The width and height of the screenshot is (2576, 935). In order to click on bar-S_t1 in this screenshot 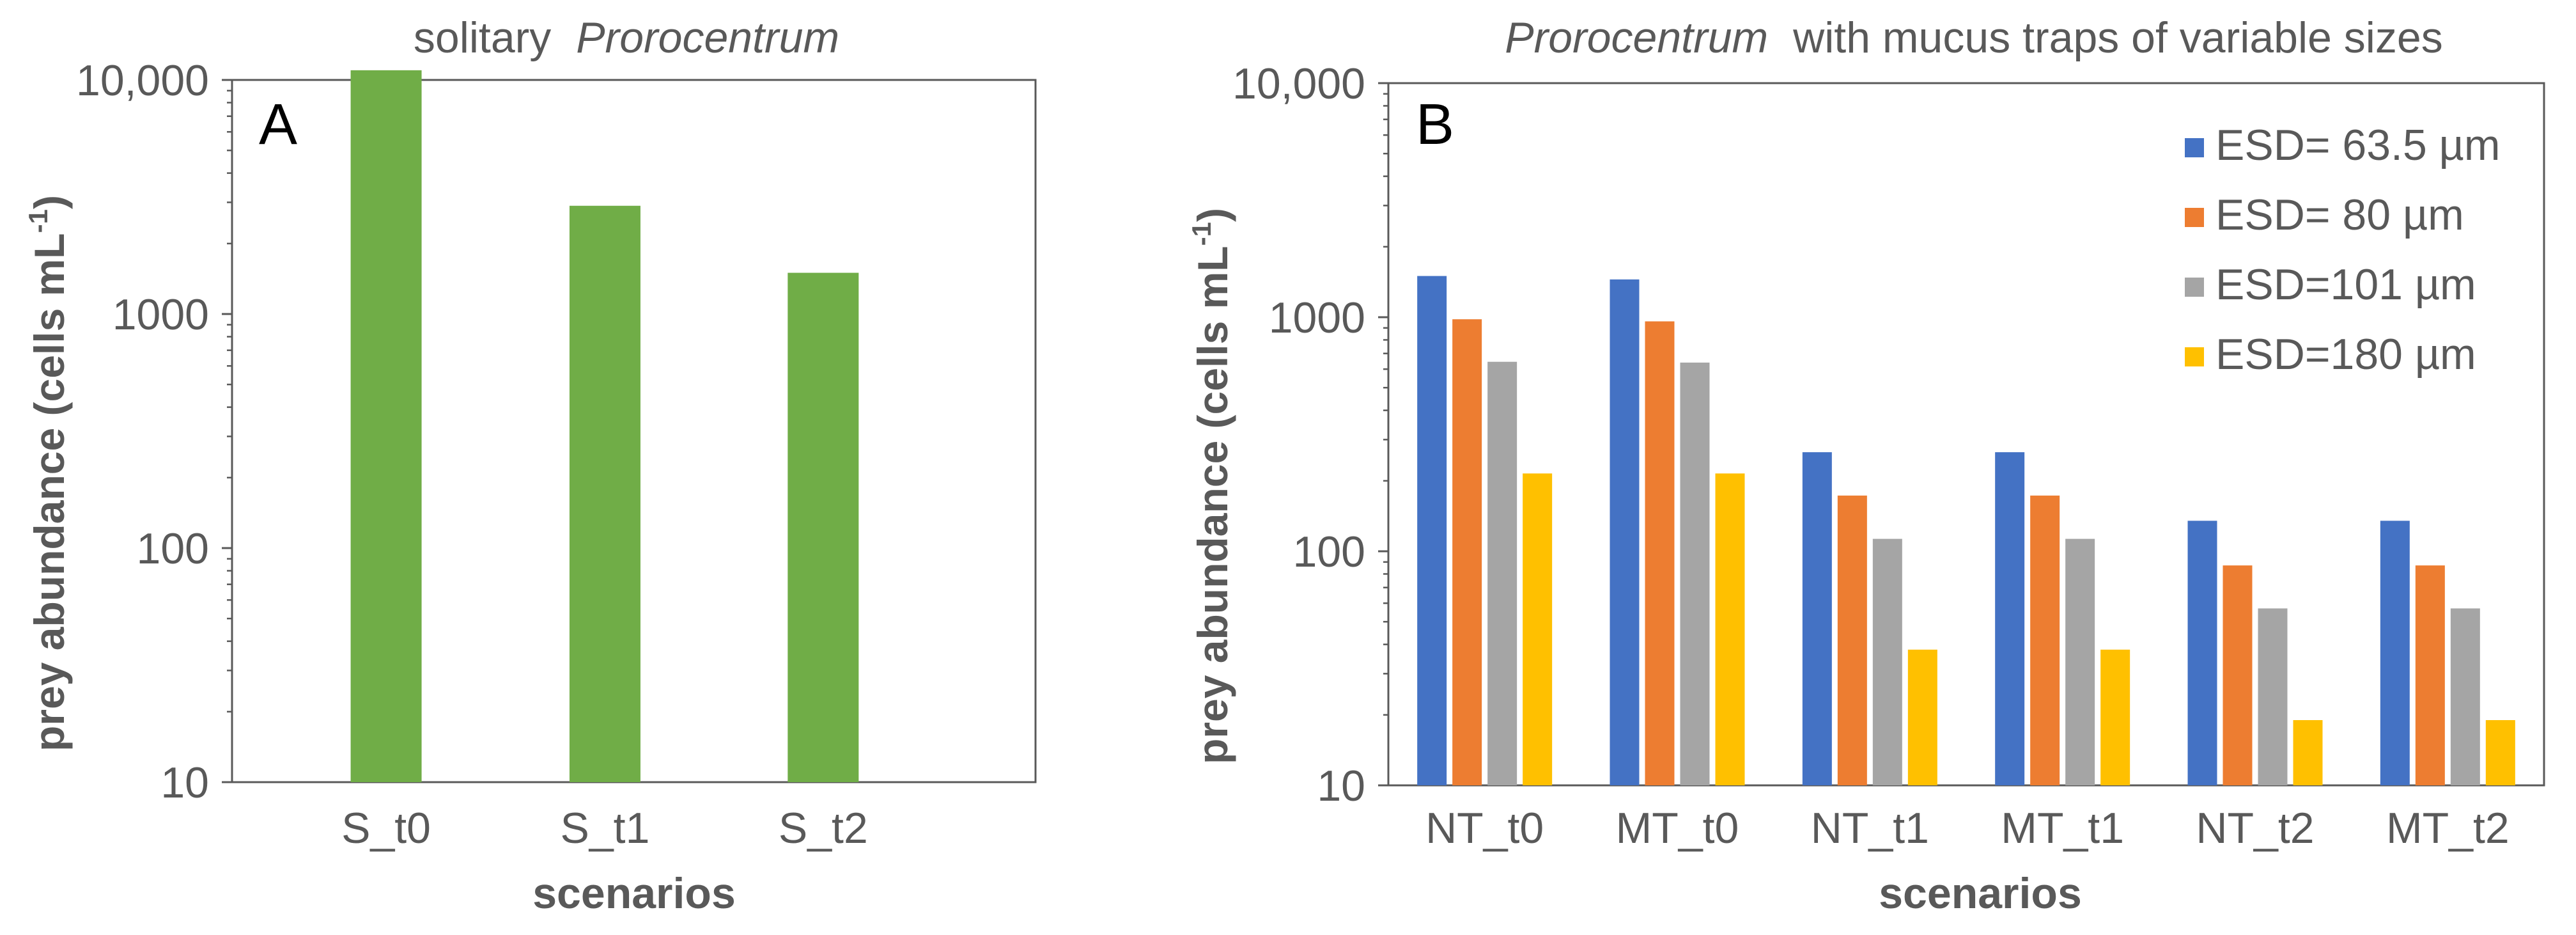, I will do `click(604, 494)`.